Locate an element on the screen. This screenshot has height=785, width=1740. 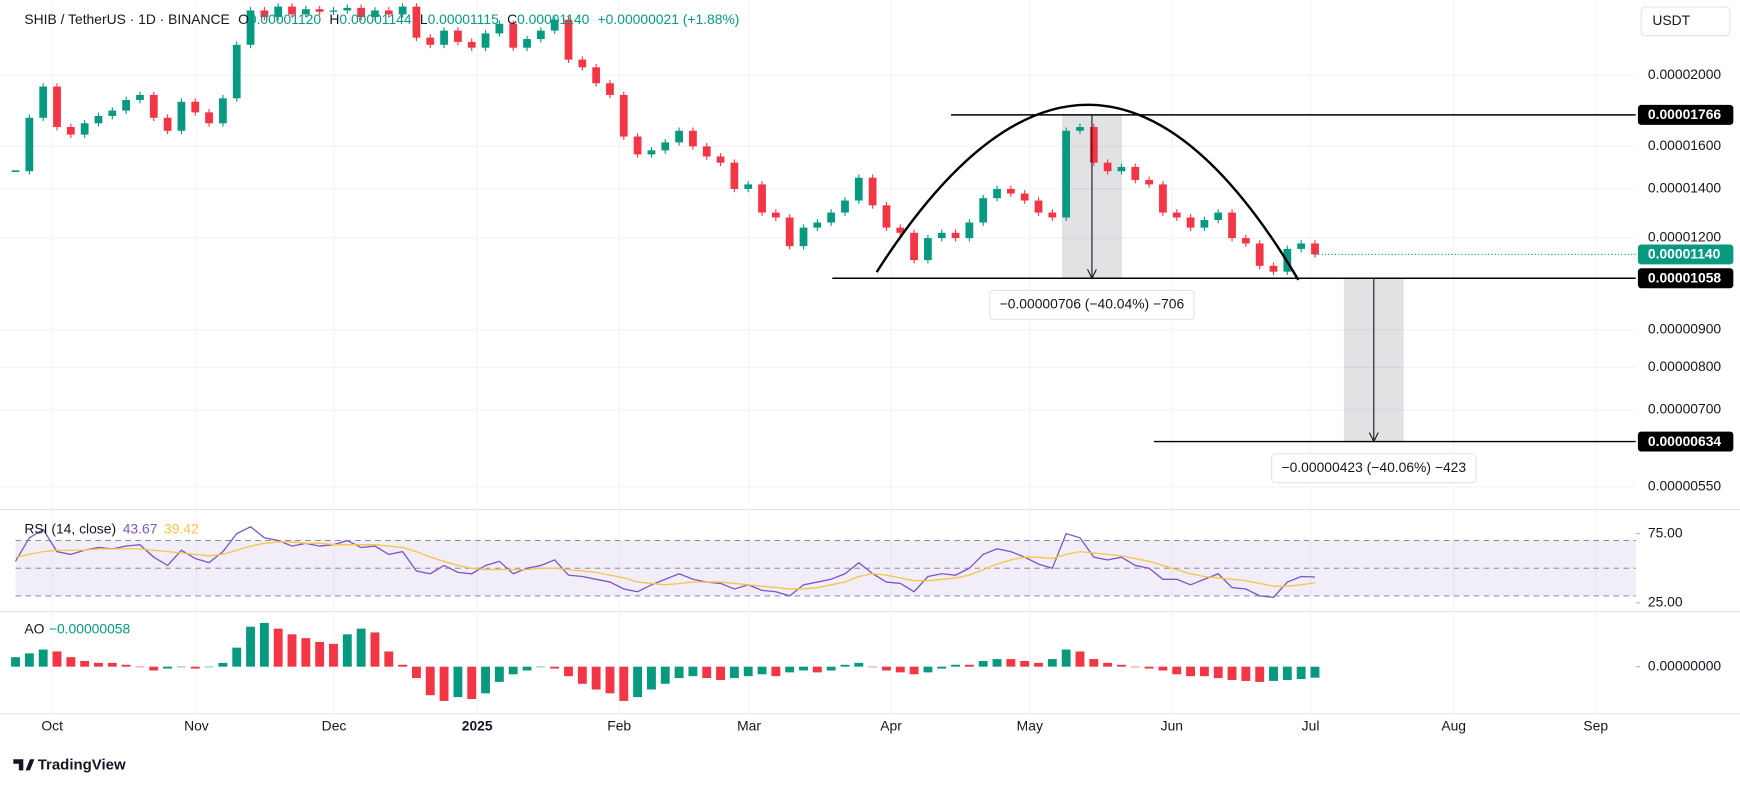
indicator-legend: AO −0.00000058 is located at coordinates (77, 628).